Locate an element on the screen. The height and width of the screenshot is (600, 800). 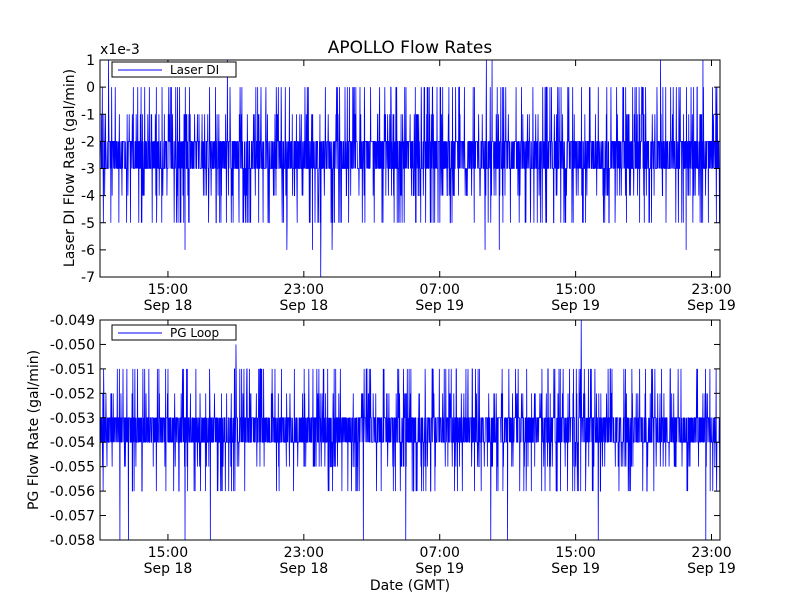
pg-loop-ytick-label: -0.058 is located at coordinates (72, 541).